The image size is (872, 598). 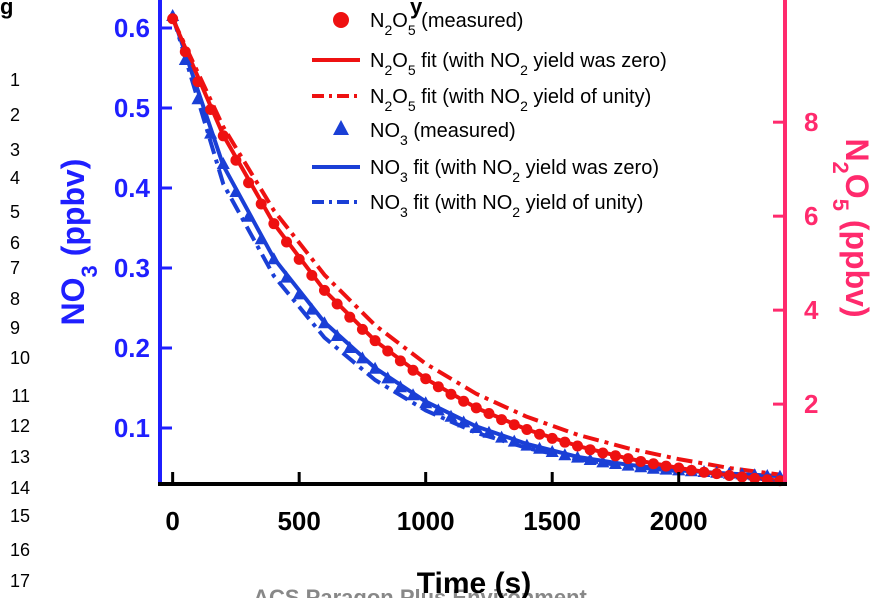 I want to click on line-number: 13, so click(x=20, y=457).